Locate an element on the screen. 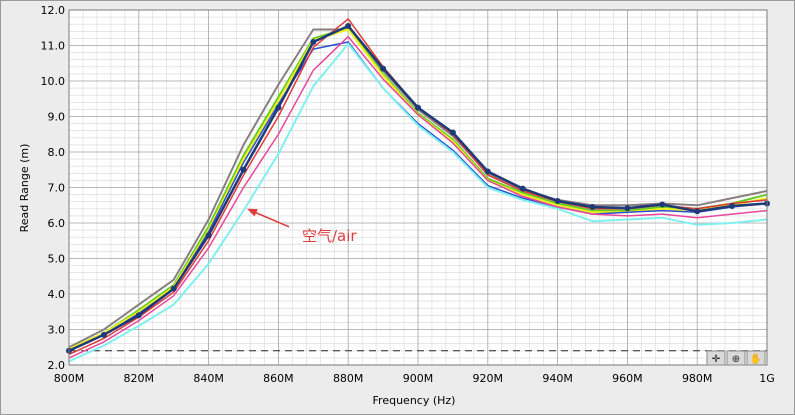 The image size is (795, 415). y-tick-label: 4.0 is located at coordinates (57, 294).